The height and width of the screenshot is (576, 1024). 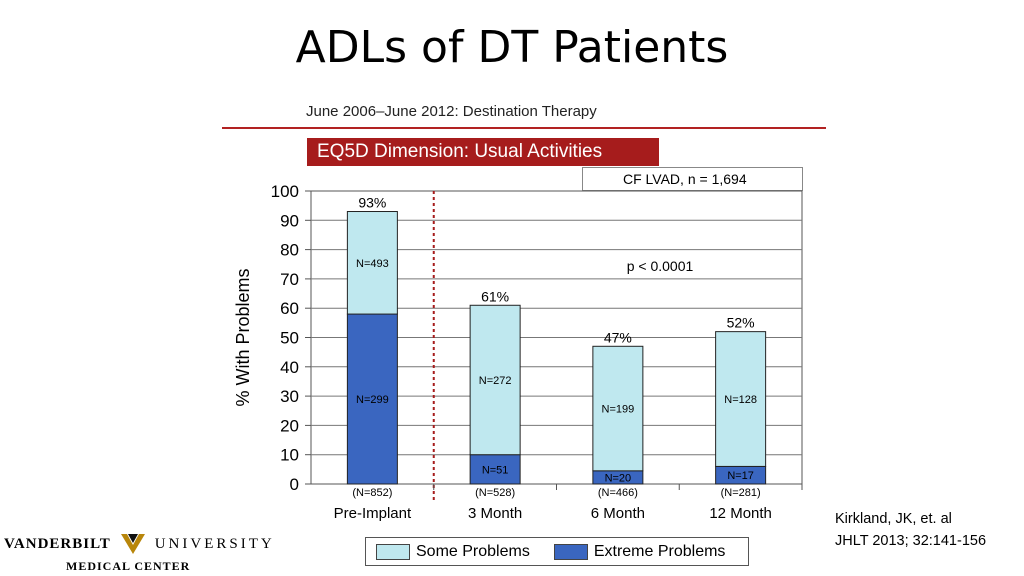 What do you see at coordinates (618, 513) in the screenshot?
I see `x-category-label: 6 Month` at bounding box center [618, 513].